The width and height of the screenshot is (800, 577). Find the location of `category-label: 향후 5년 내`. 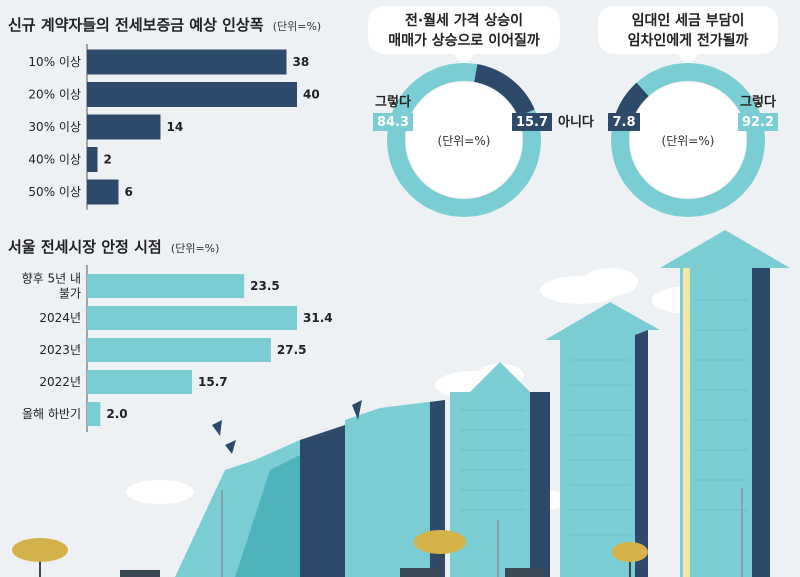

category-label: 향후 5년 내 is located at coordinates (51, 279).